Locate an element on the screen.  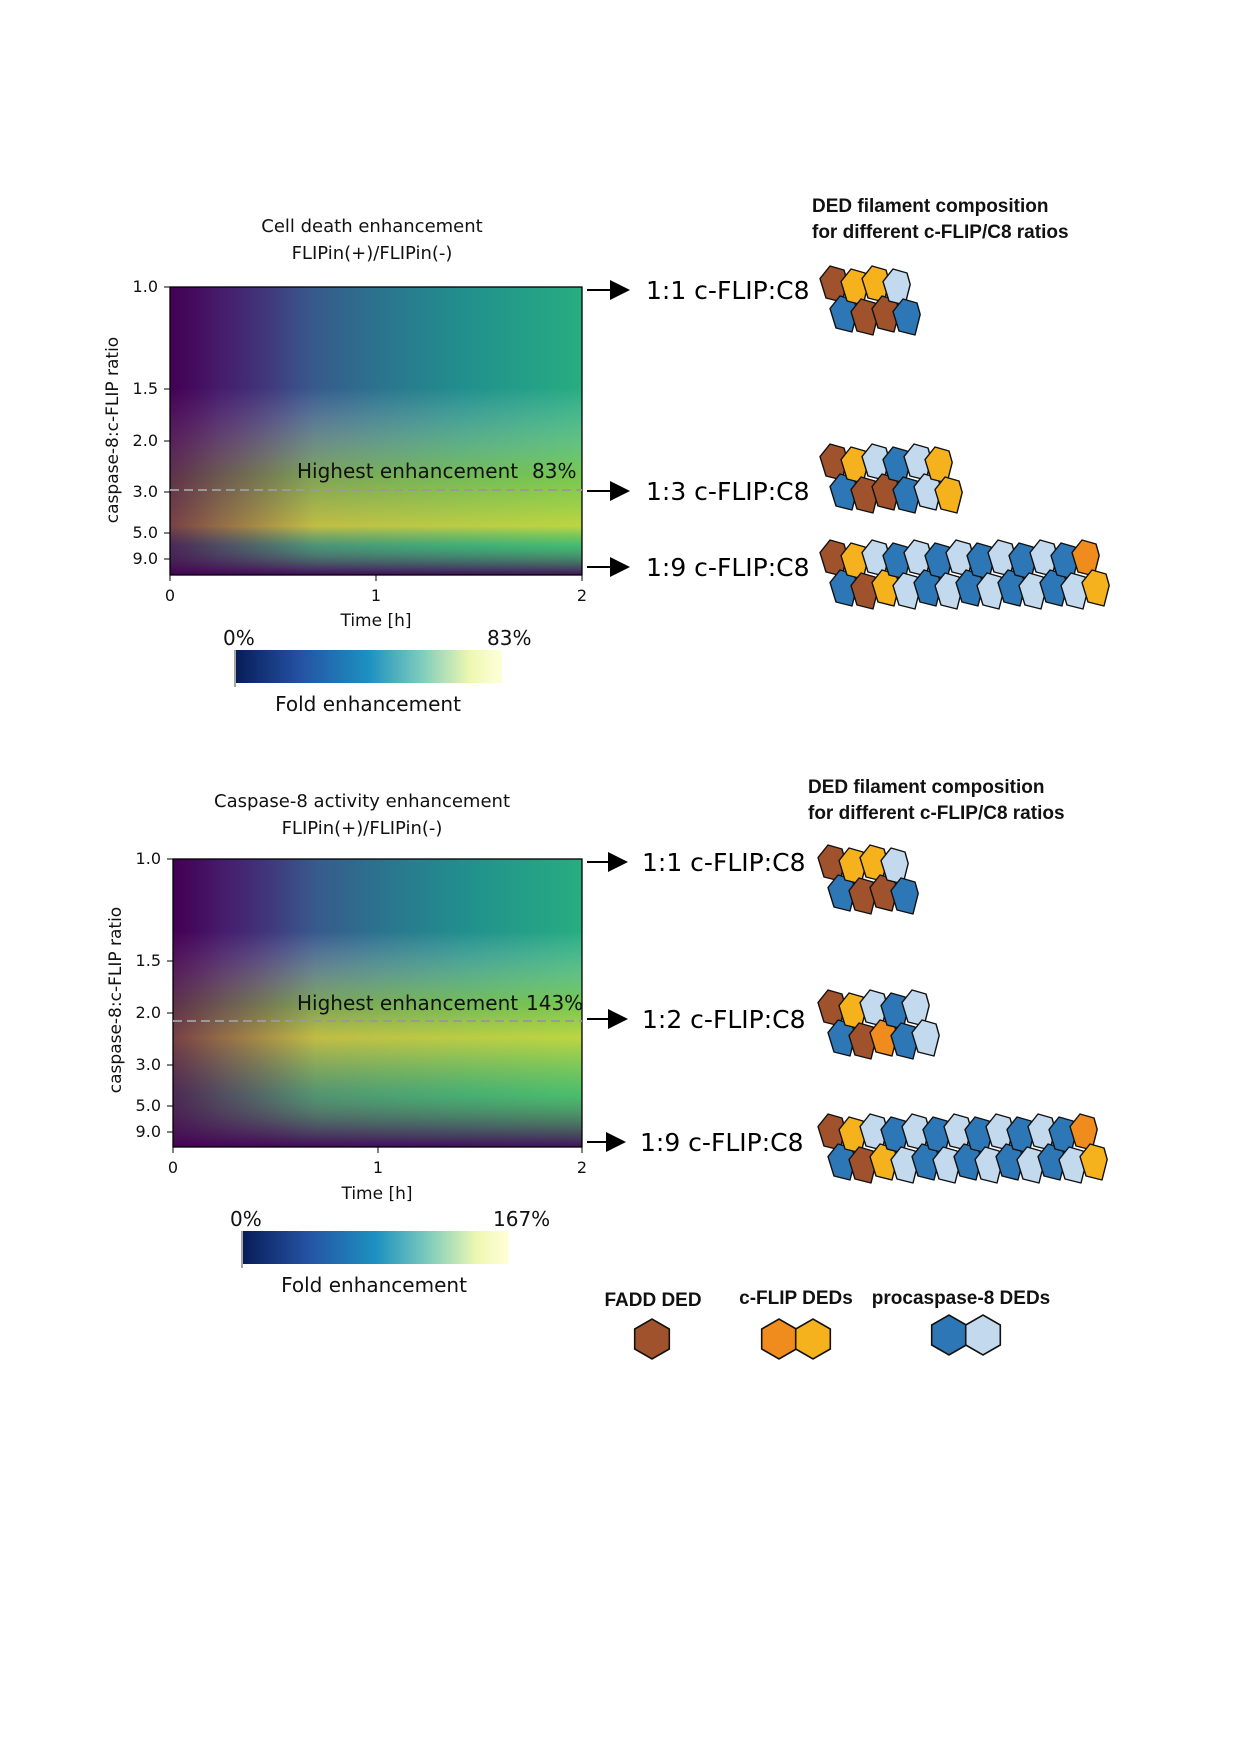
filament-diagrams is located at coordinates (963, 724).